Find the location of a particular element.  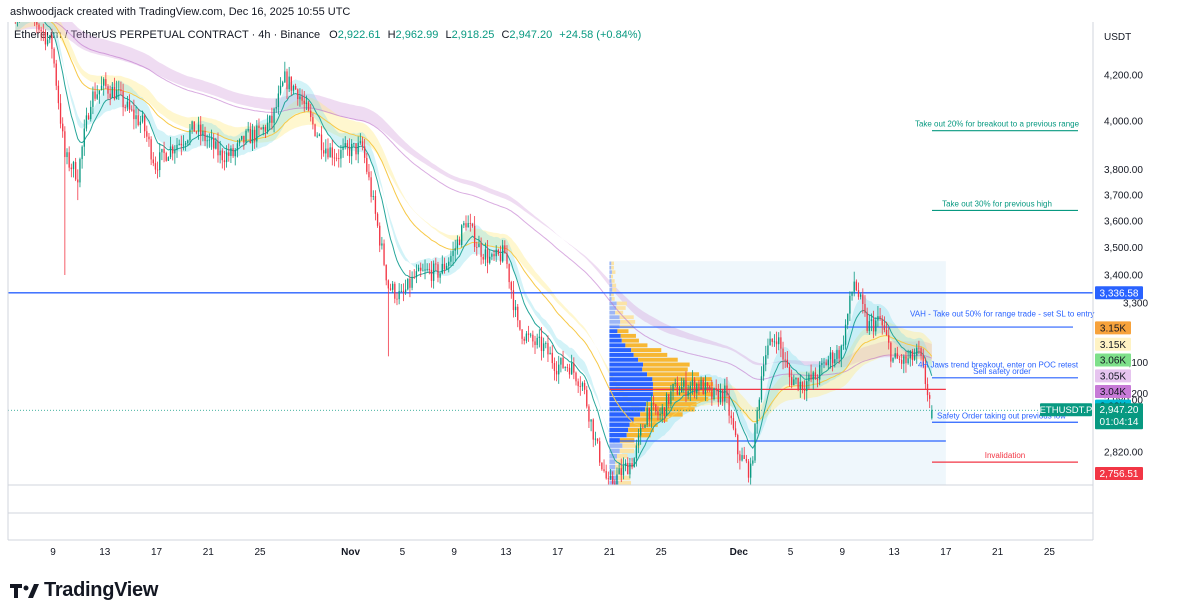

price-tag-315k-b-text: 3.15K is located at coordinates (1113, 345).